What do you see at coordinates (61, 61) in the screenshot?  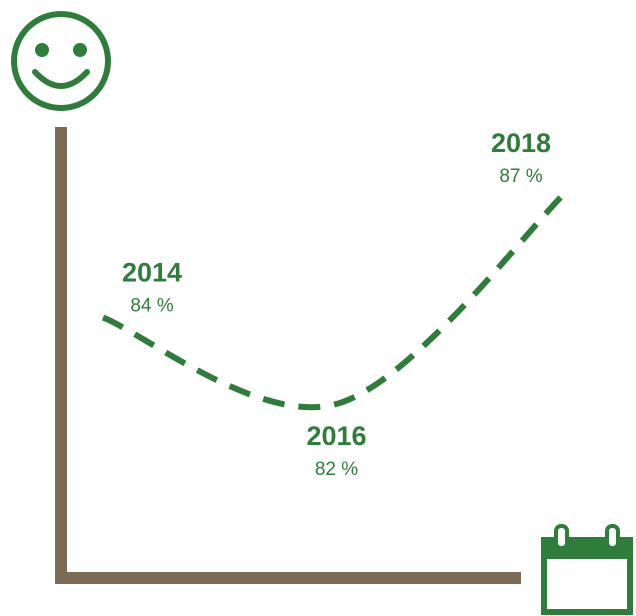 I see `smiley-icon` at bounding box center [61, 61].